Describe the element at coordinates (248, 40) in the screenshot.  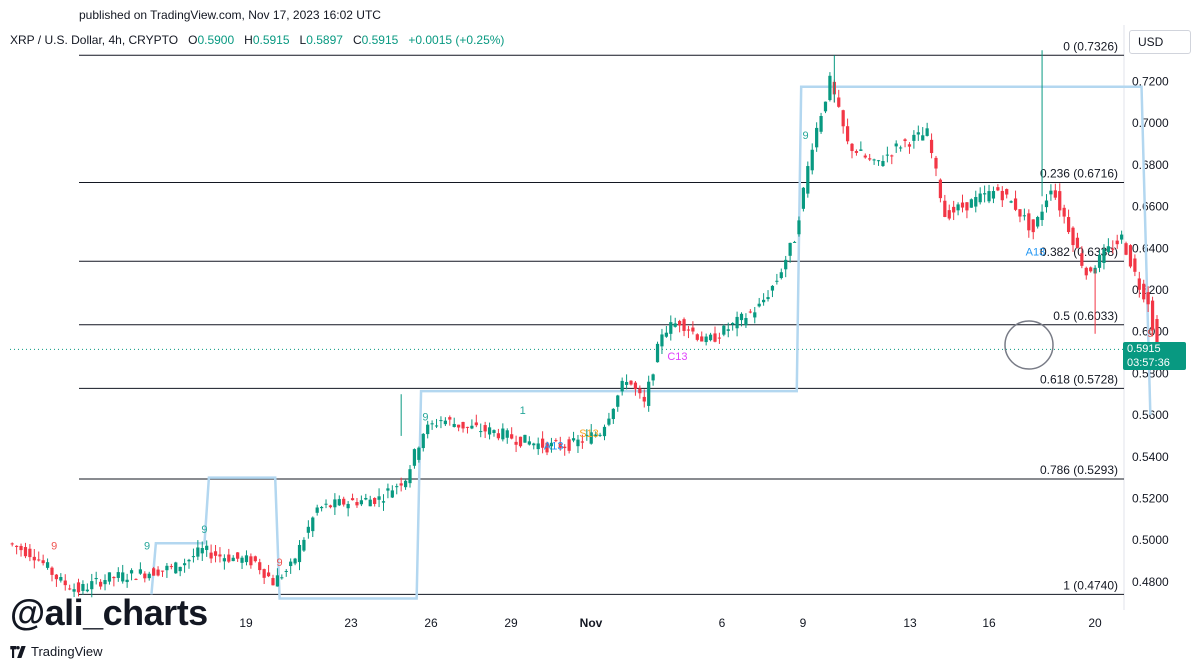
I see `high-label: H` at that location.